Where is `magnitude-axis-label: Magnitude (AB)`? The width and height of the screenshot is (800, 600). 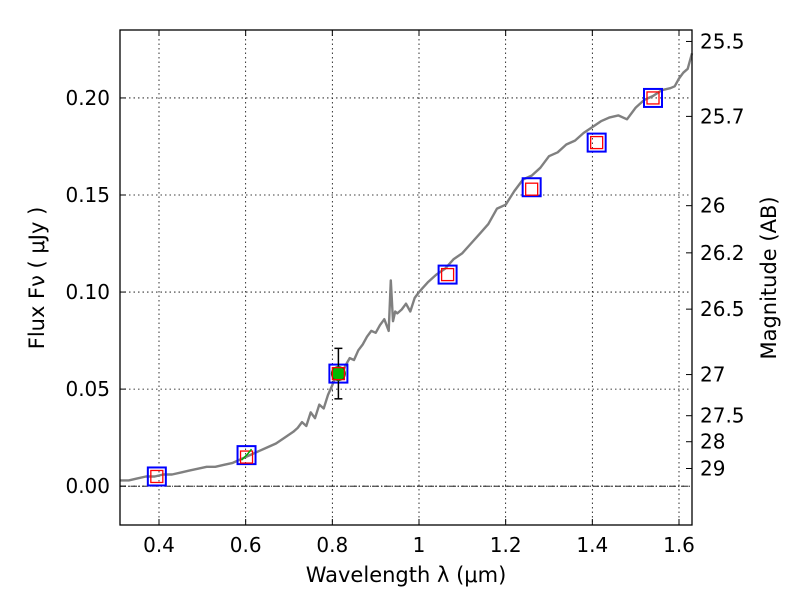 magnitude-axis-label: Magnitude (AB) is located at coordinates (769, 277).